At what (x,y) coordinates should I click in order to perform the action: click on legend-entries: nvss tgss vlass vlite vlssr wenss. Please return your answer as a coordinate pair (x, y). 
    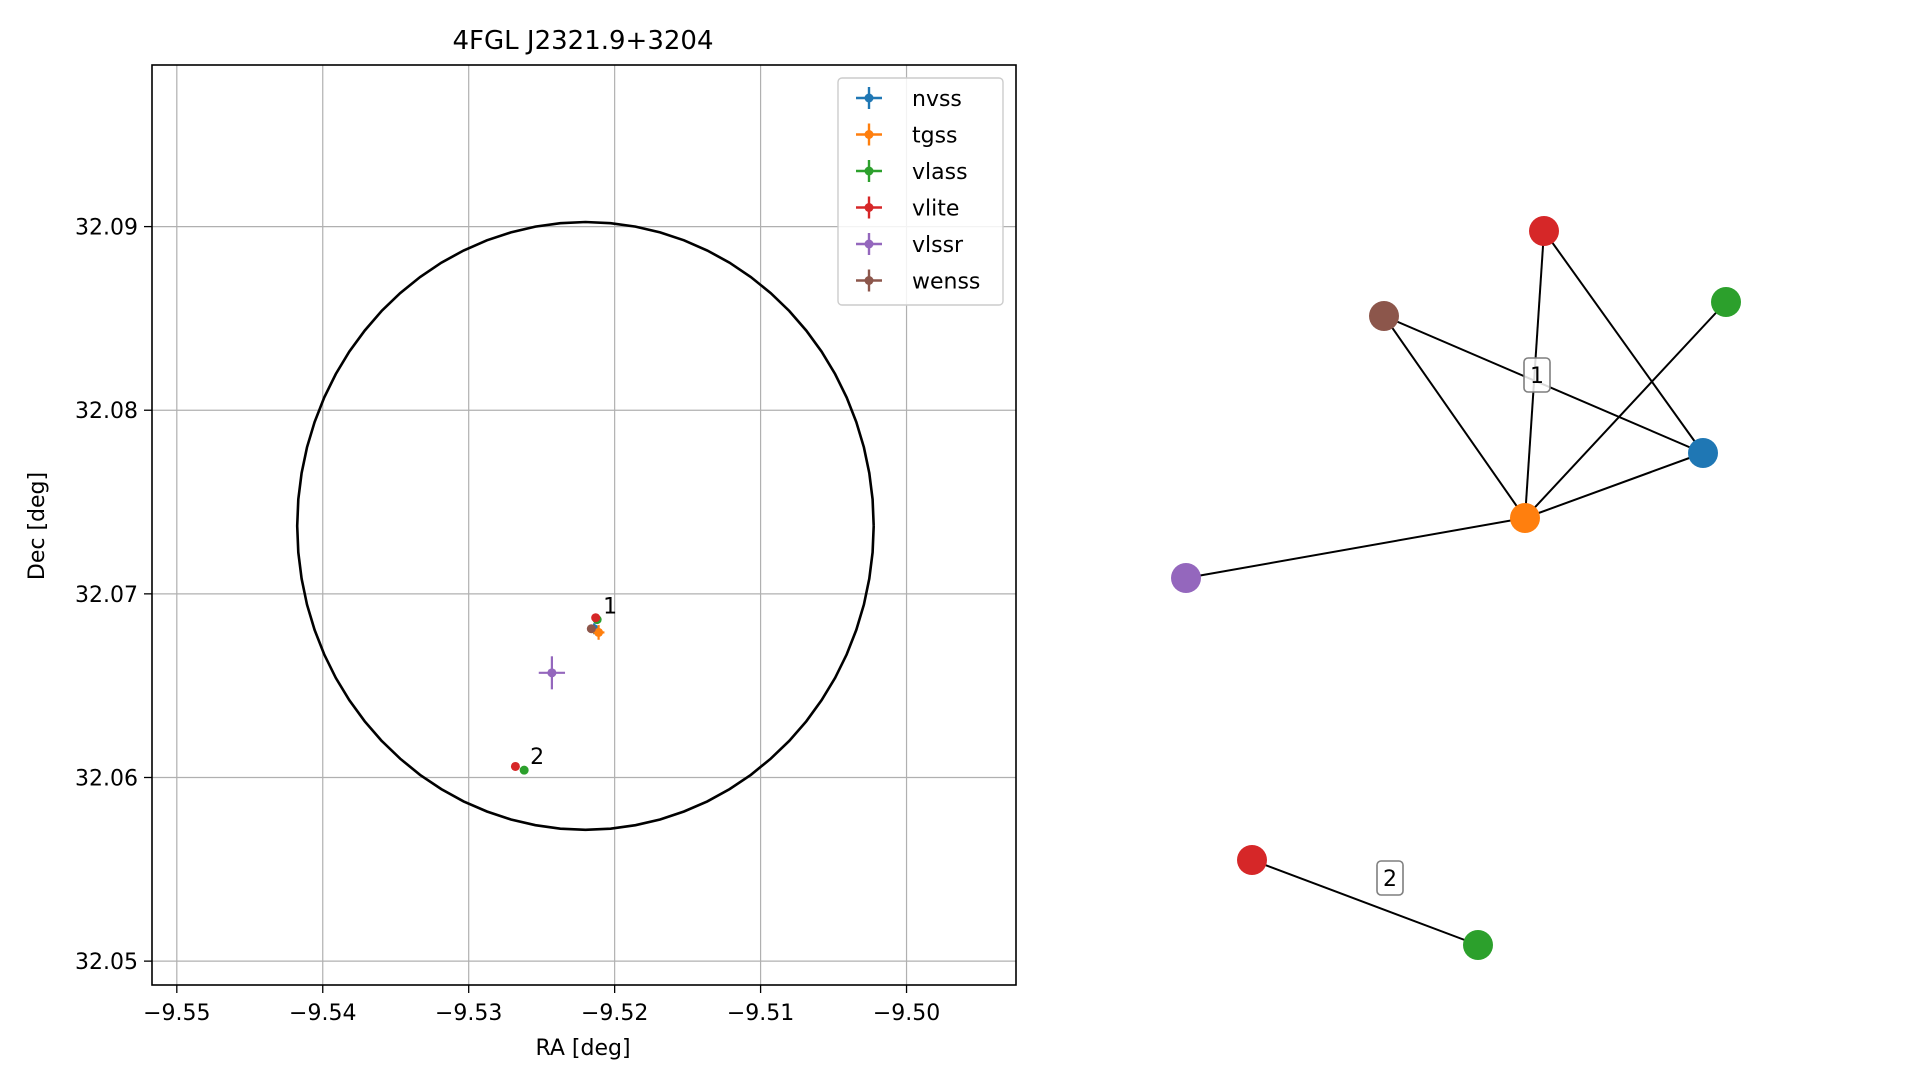
    Looking at the image, I should click on (918, 191).